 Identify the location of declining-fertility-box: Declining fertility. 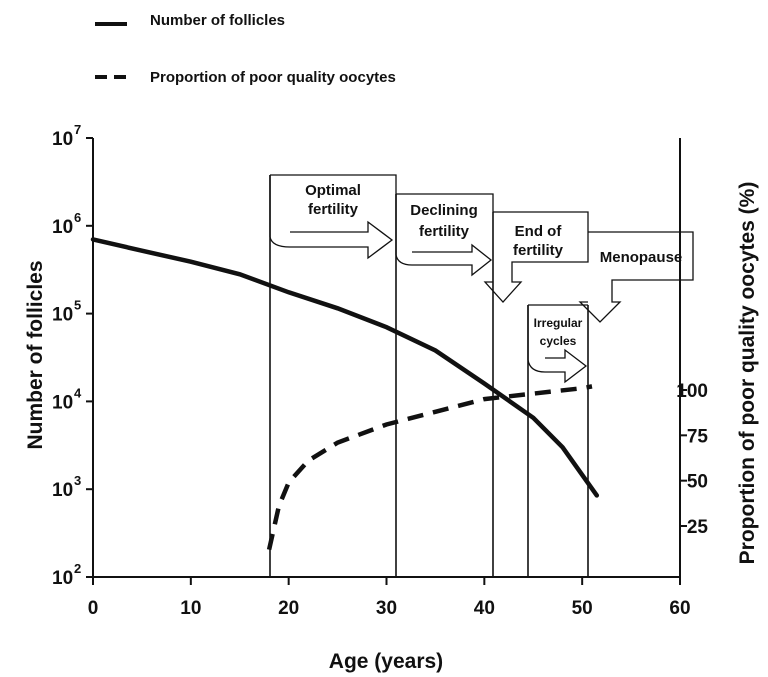
(444, 235).